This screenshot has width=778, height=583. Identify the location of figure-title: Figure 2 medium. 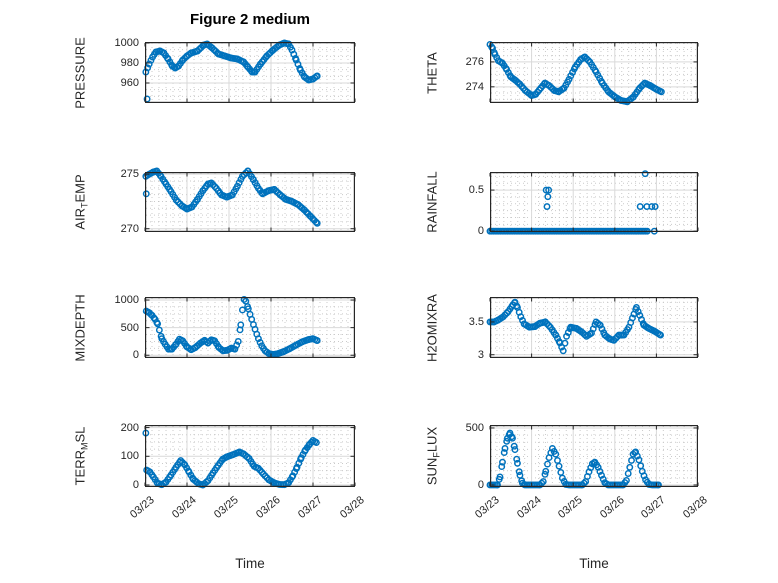
(250, 19).